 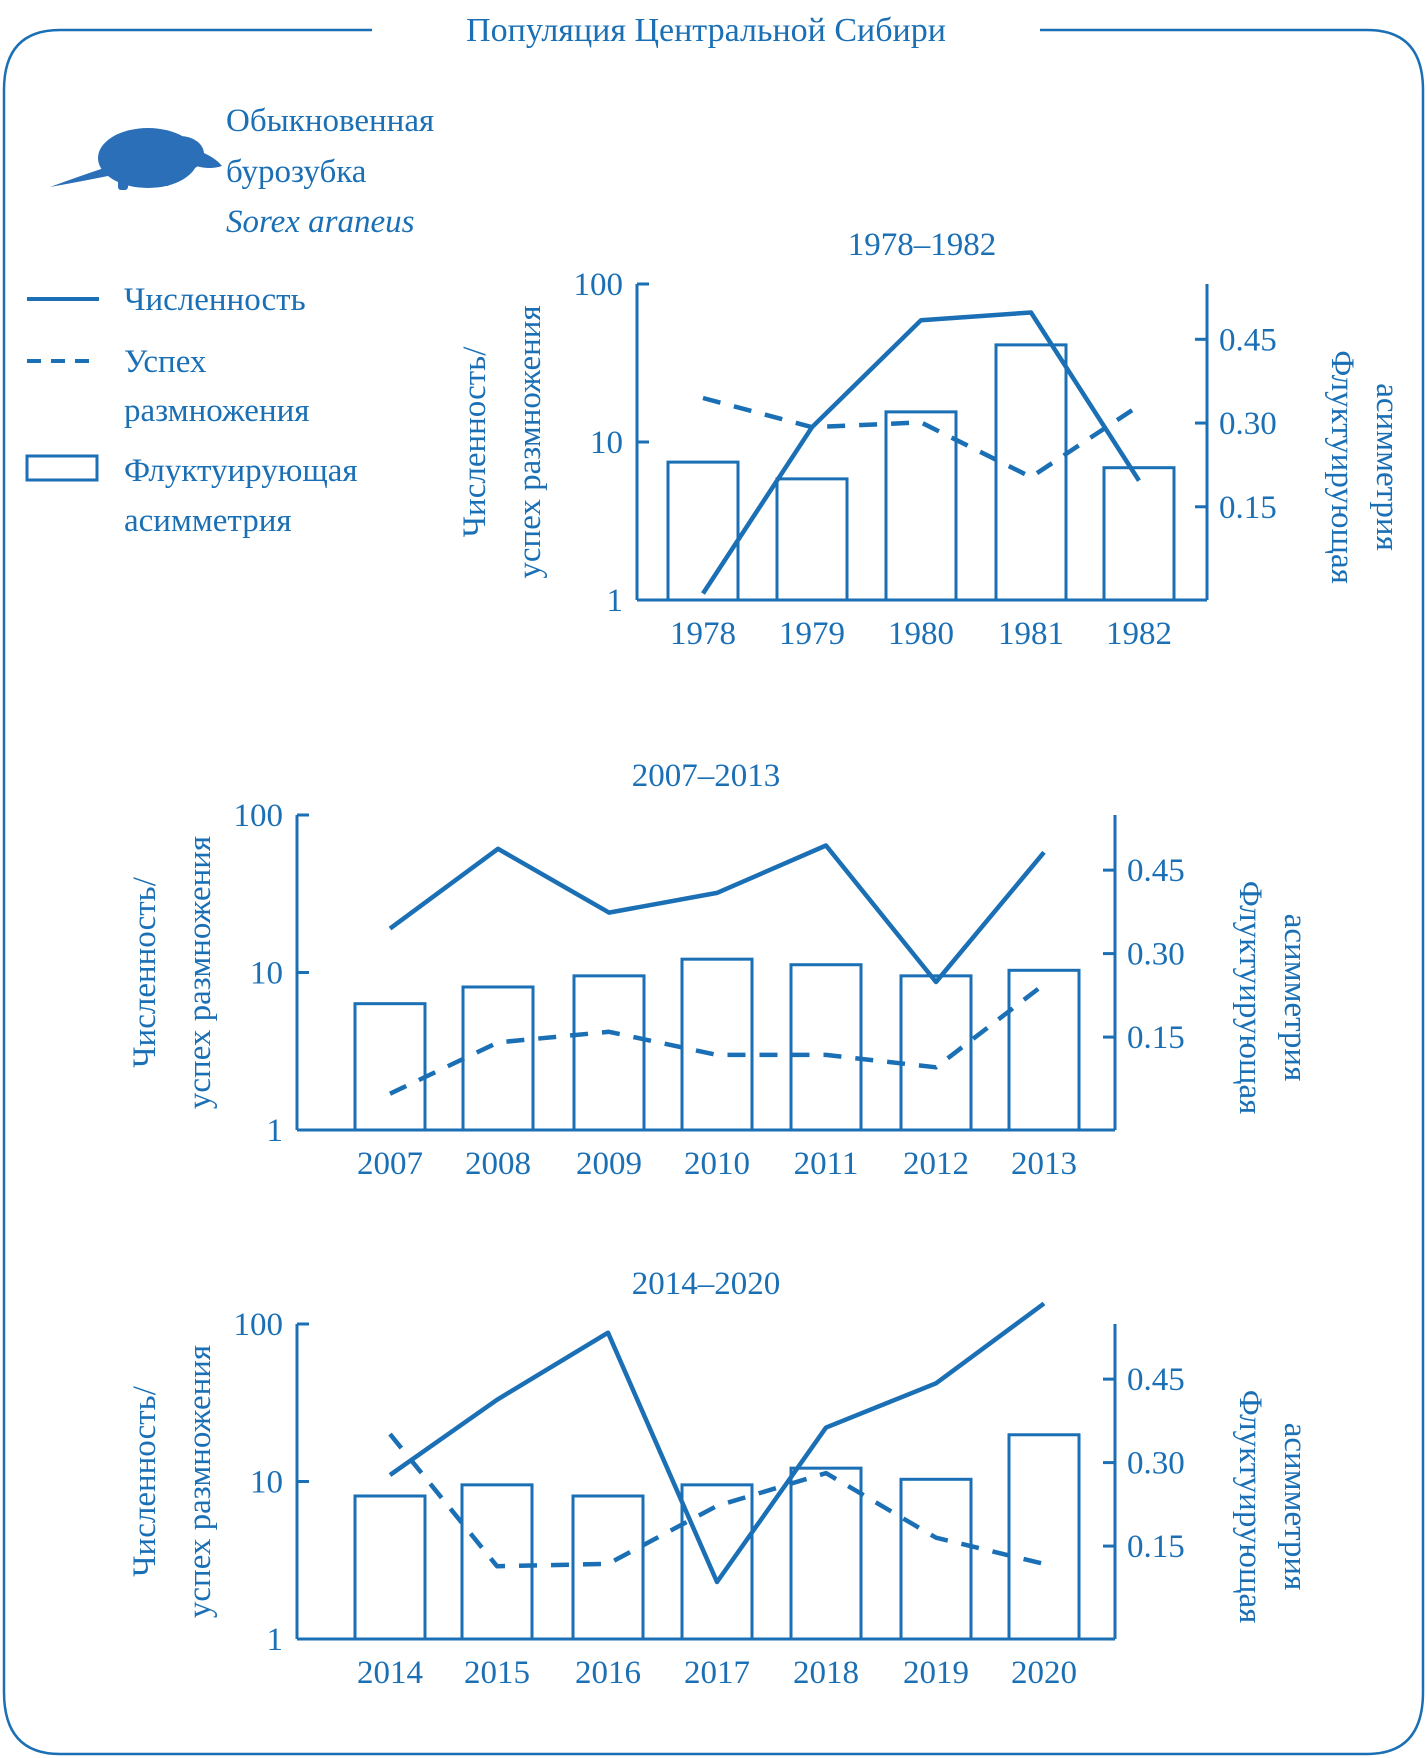 I want to click on x-tick-label: 2017, so click(x=717, y=1673).